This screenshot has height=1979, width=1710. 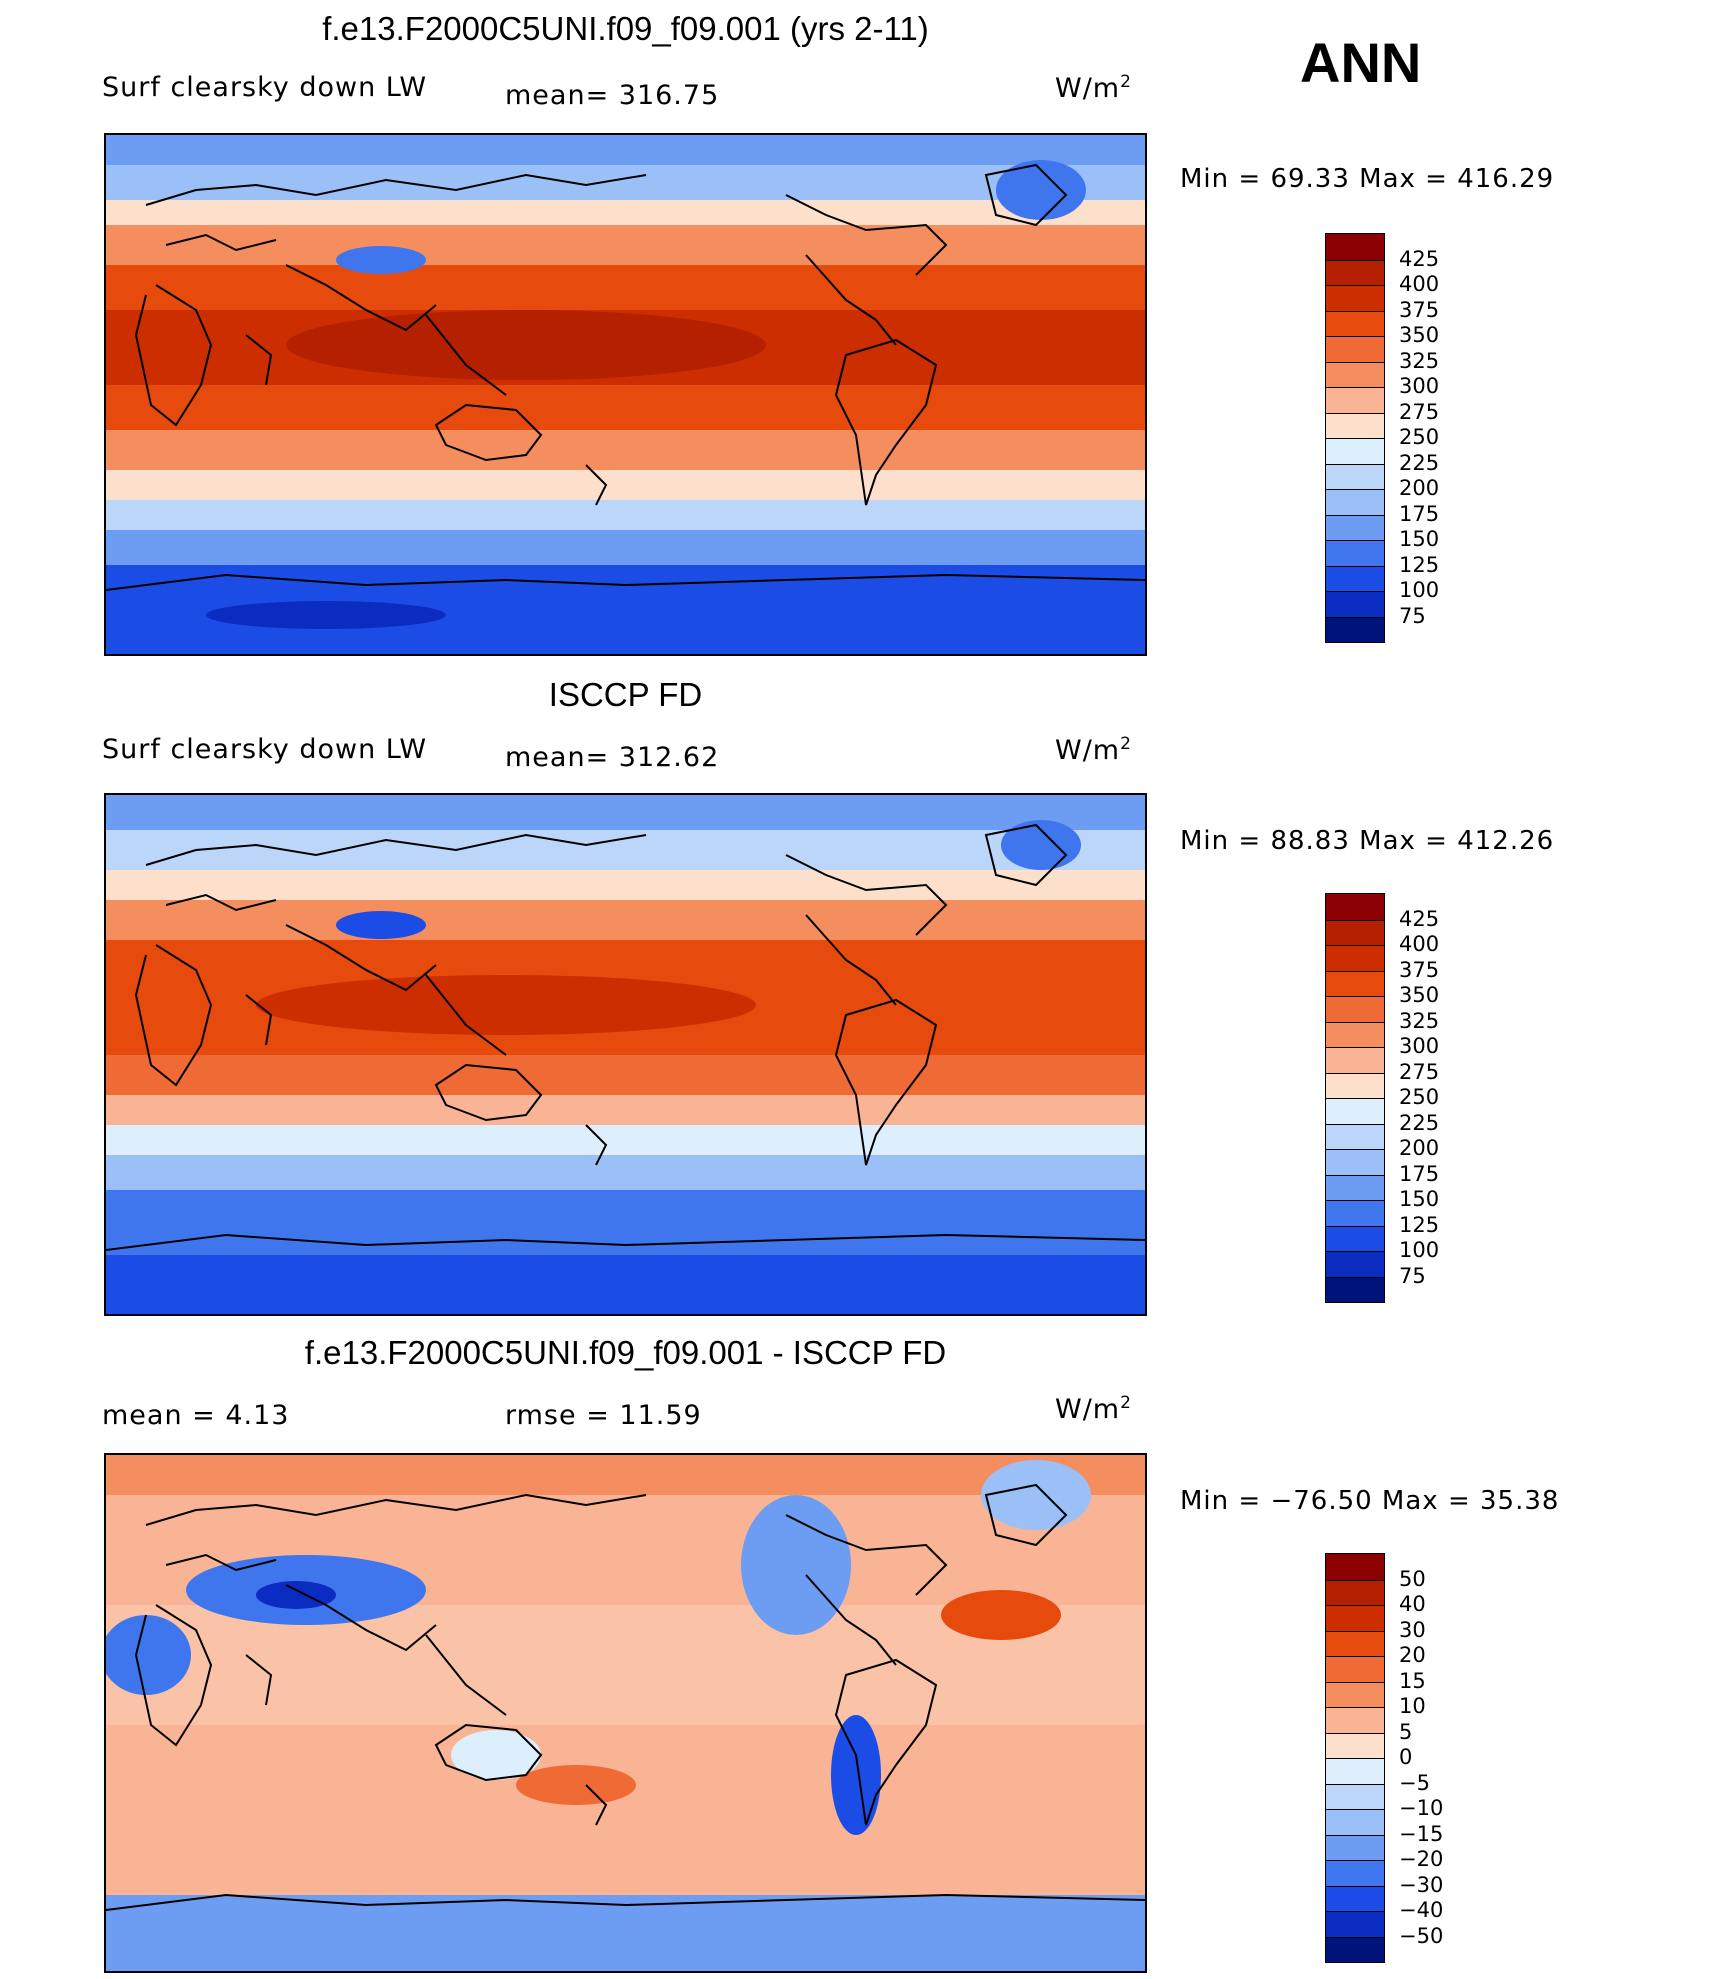 What do you see at coordinates (1412, 1706) in the screenshot?
I see `colorbar-3-tick-label: 10` at bounding box center [1412, 1706].